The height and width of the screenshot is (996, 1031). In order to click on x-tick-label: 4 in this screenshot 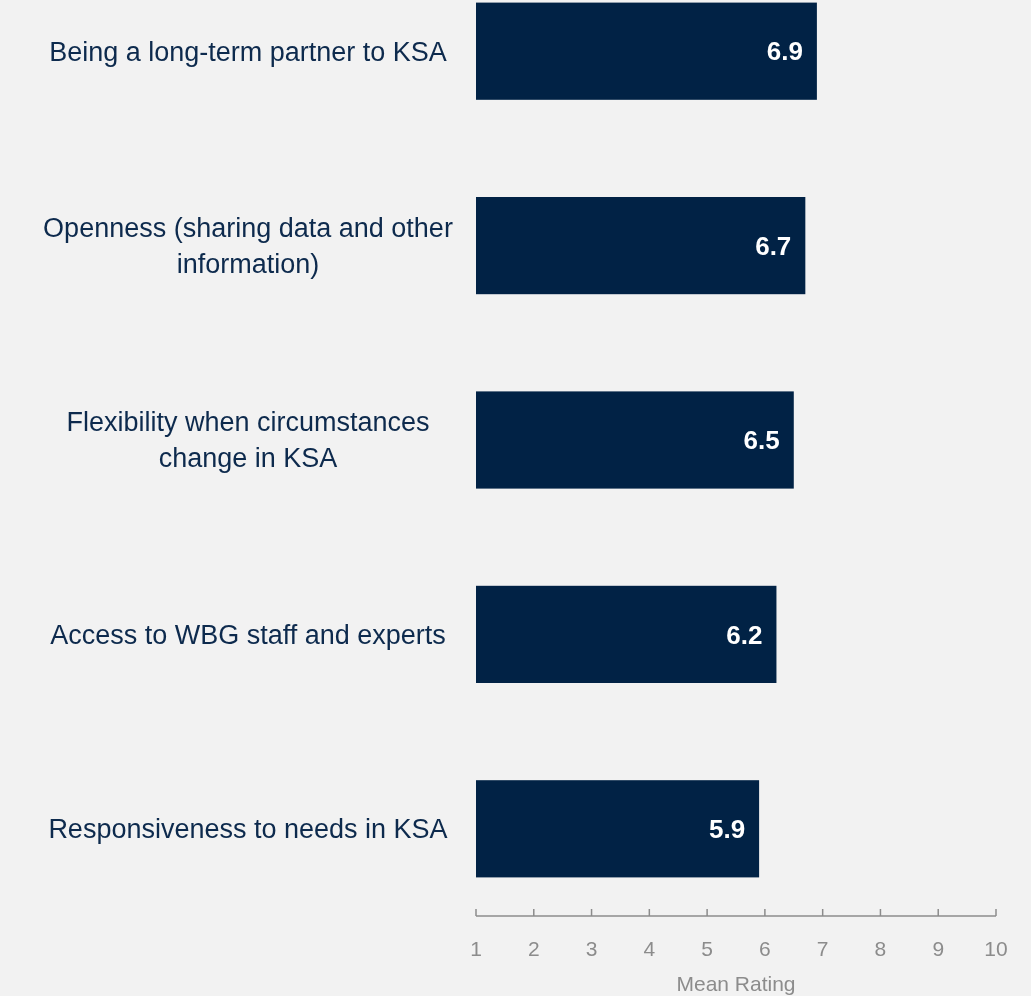, I will do `click(649, 948)`.